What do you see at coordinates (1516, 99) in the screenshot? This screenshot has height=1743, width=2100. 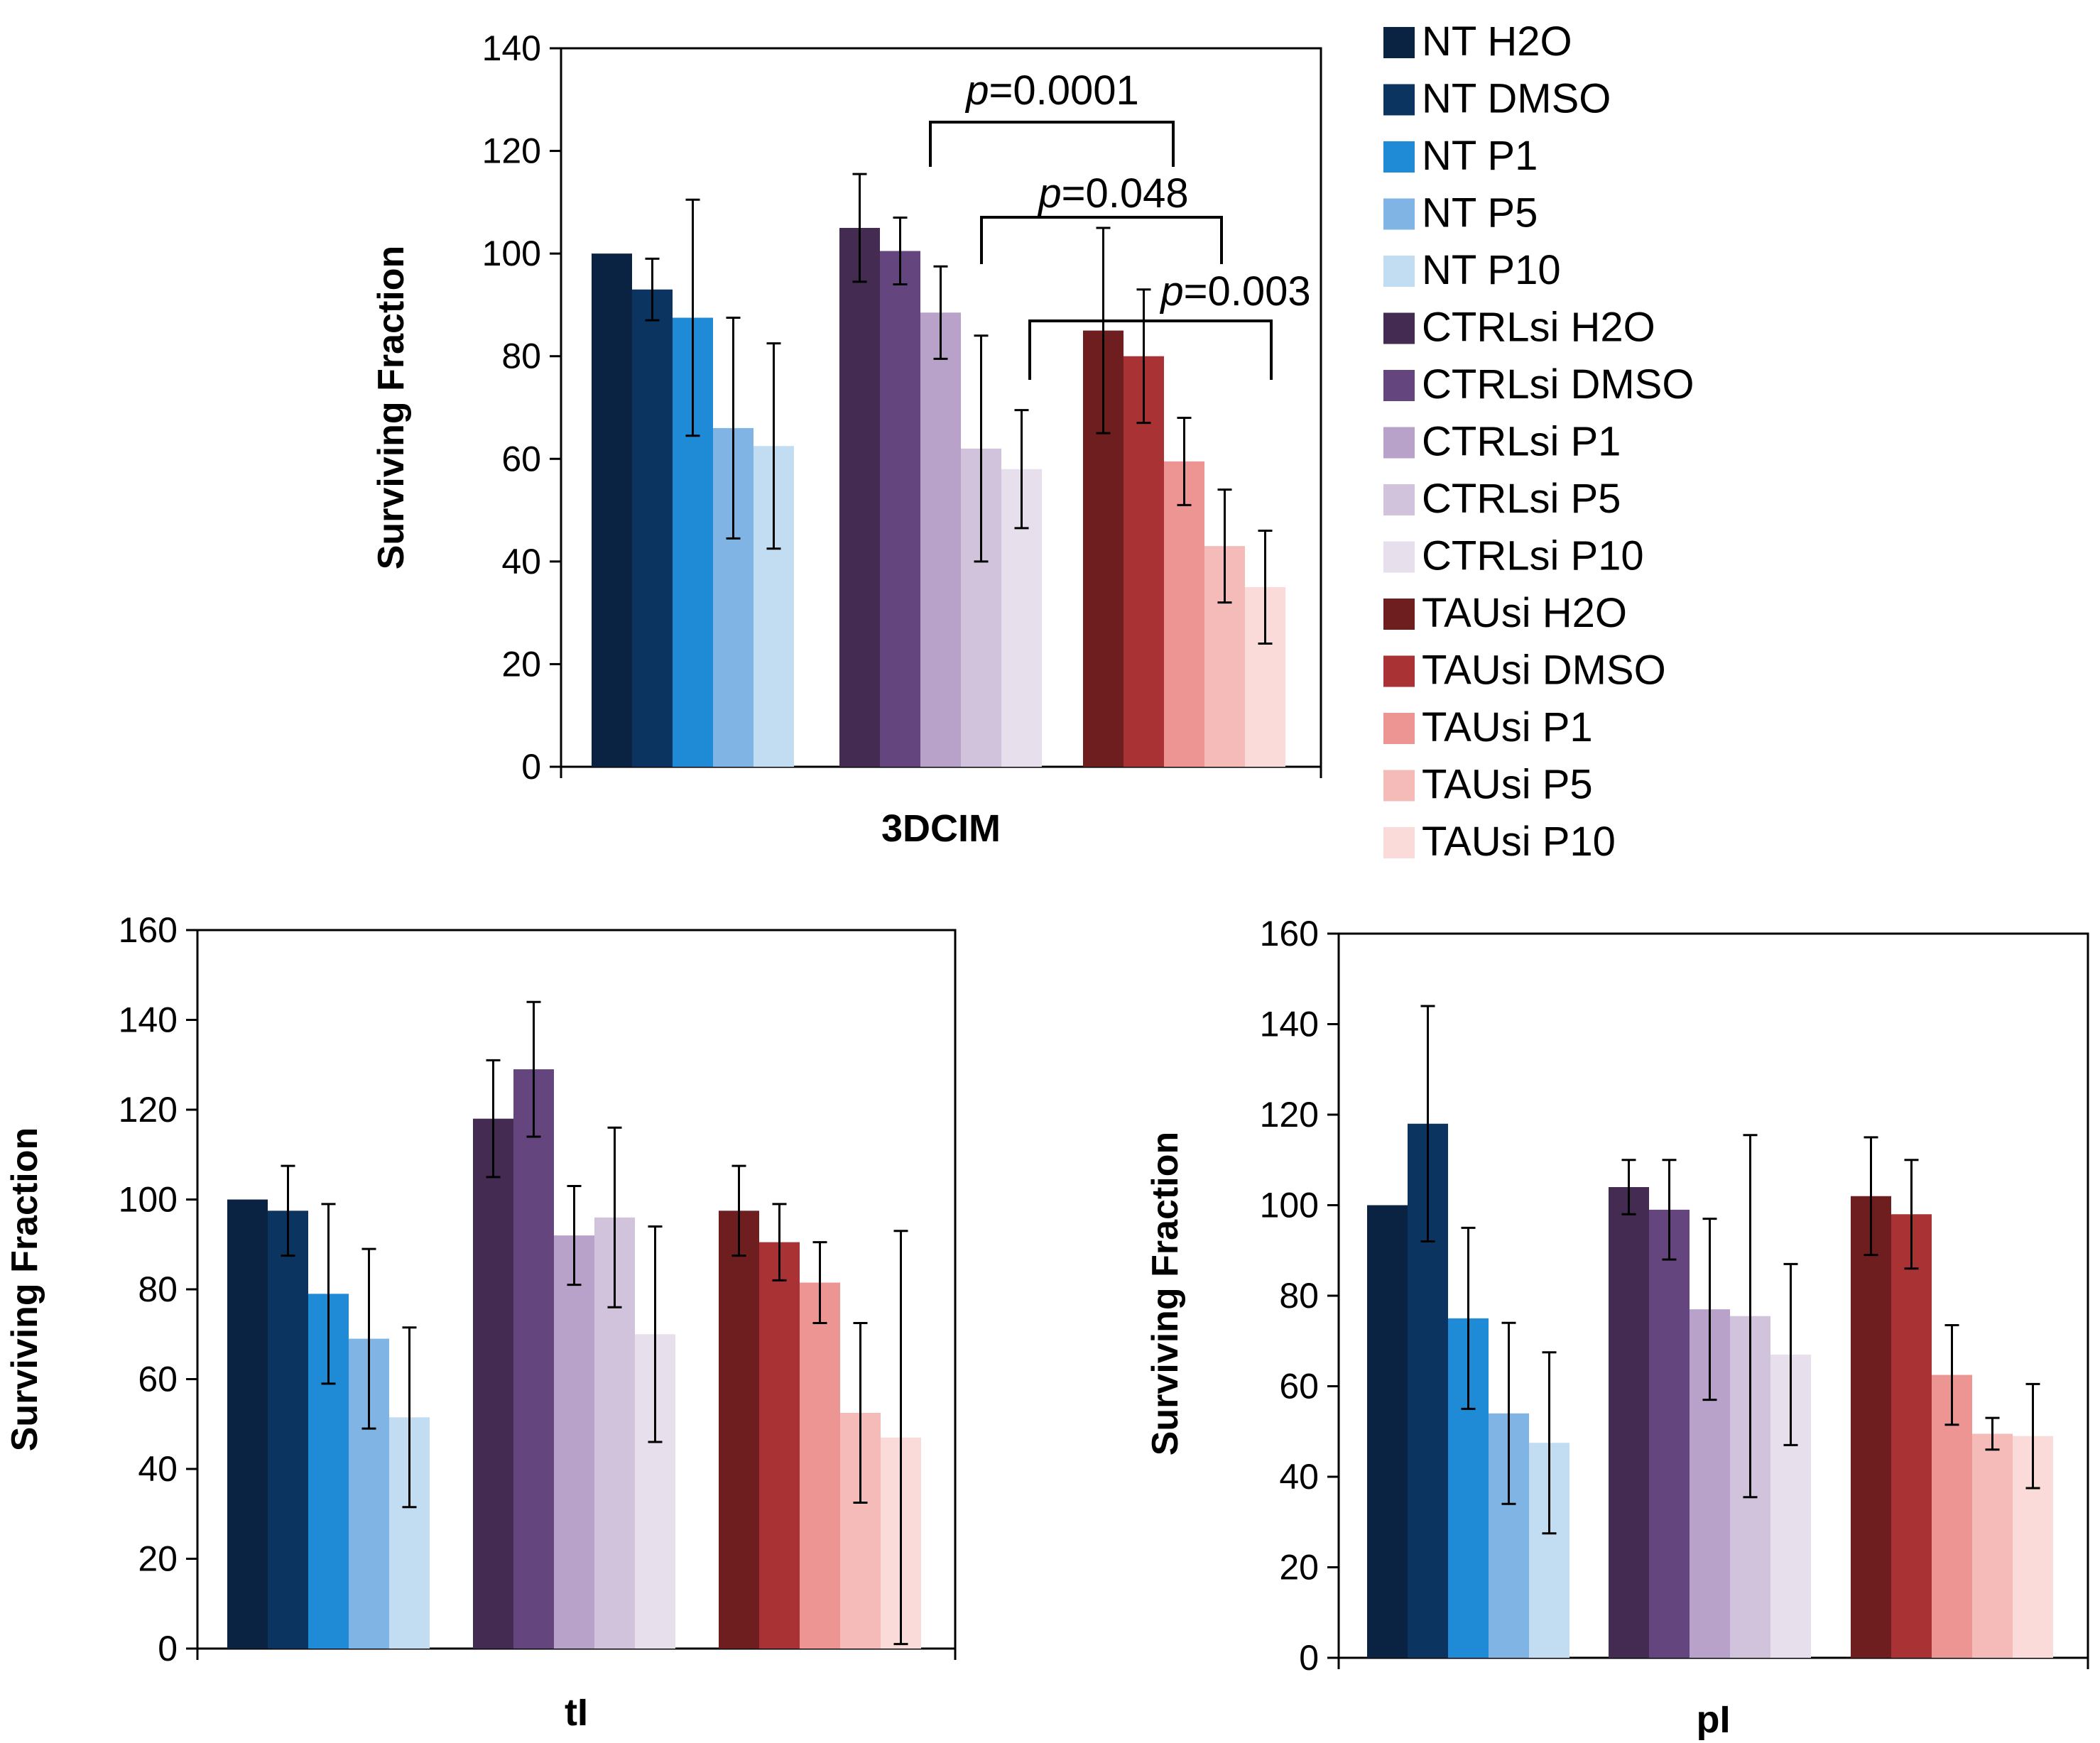 I see `legend-label: NT DMSO` at bounding box center [1516, 99].